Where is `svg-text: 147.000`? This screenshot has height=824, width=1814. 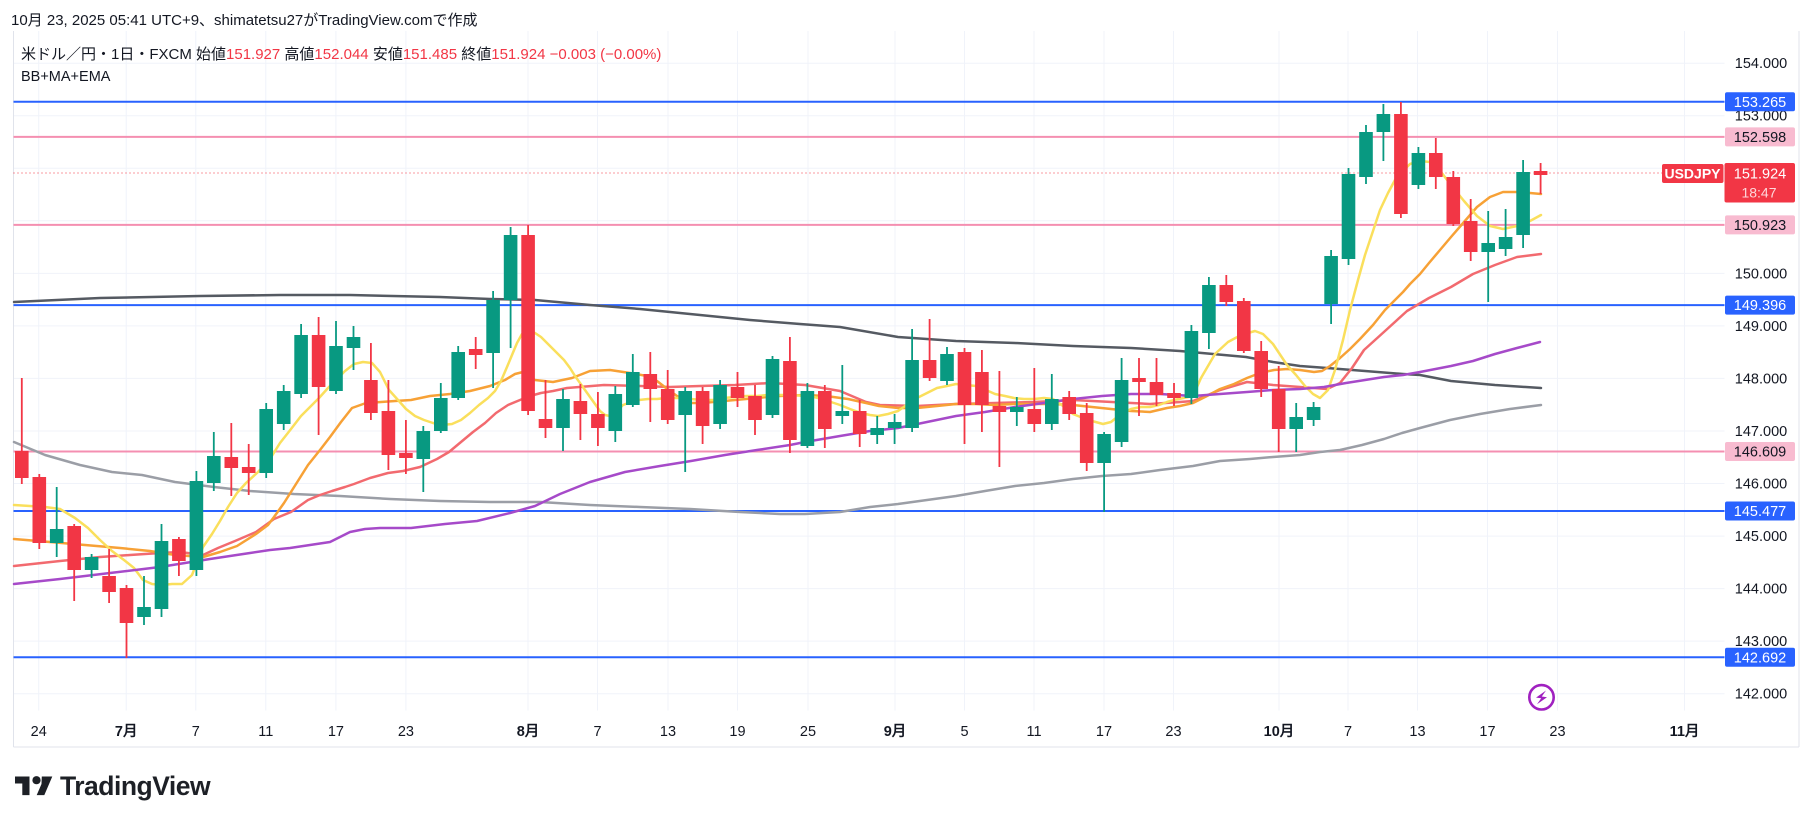 svg-text: 147.000 is located at coordinates (1761, 432).